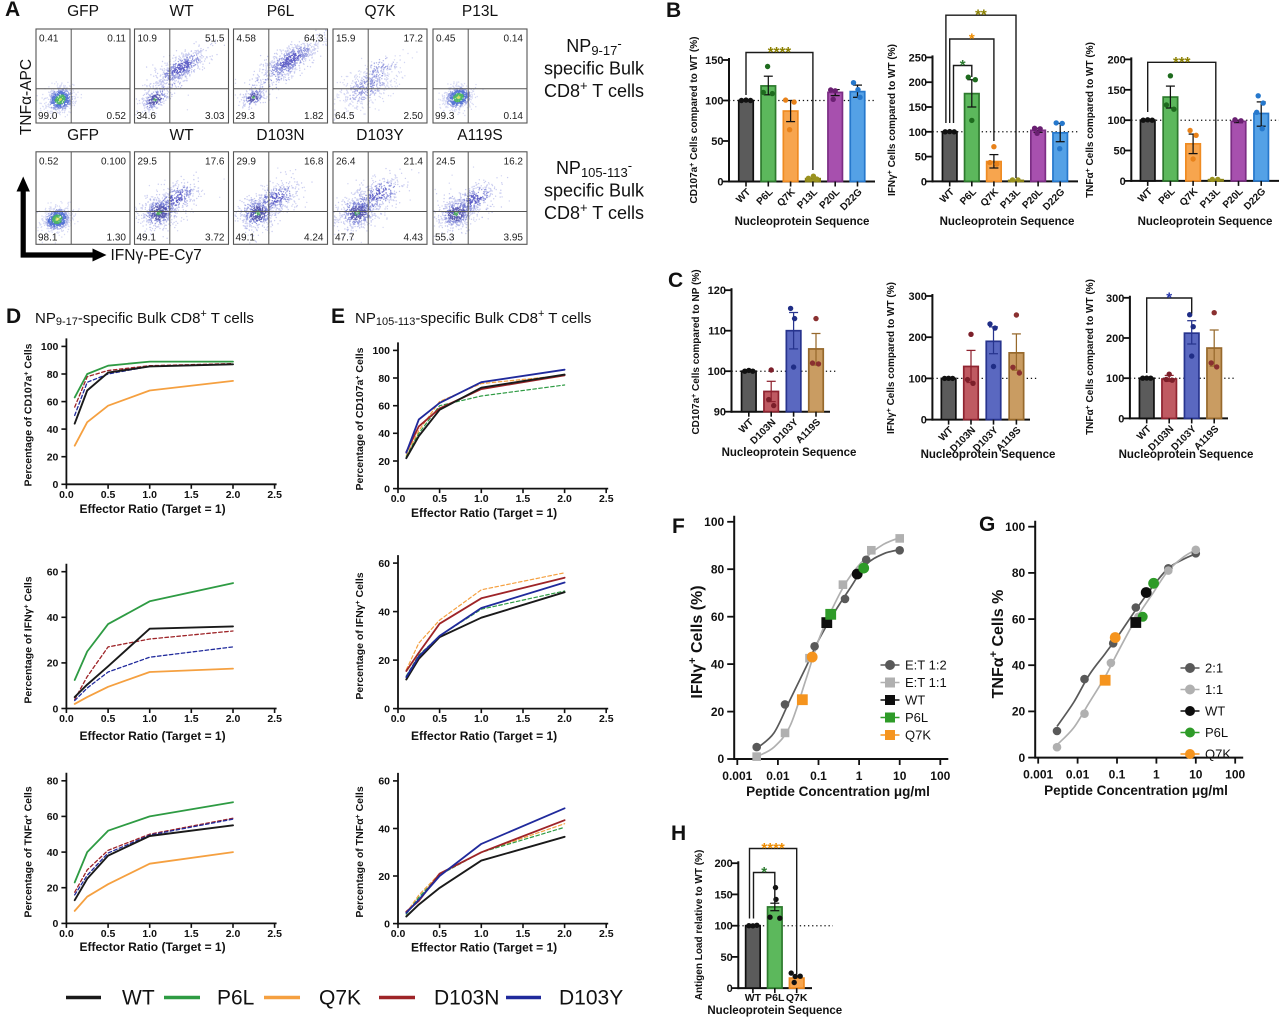  I want to click on svg-text: 250, so click(918, 58).